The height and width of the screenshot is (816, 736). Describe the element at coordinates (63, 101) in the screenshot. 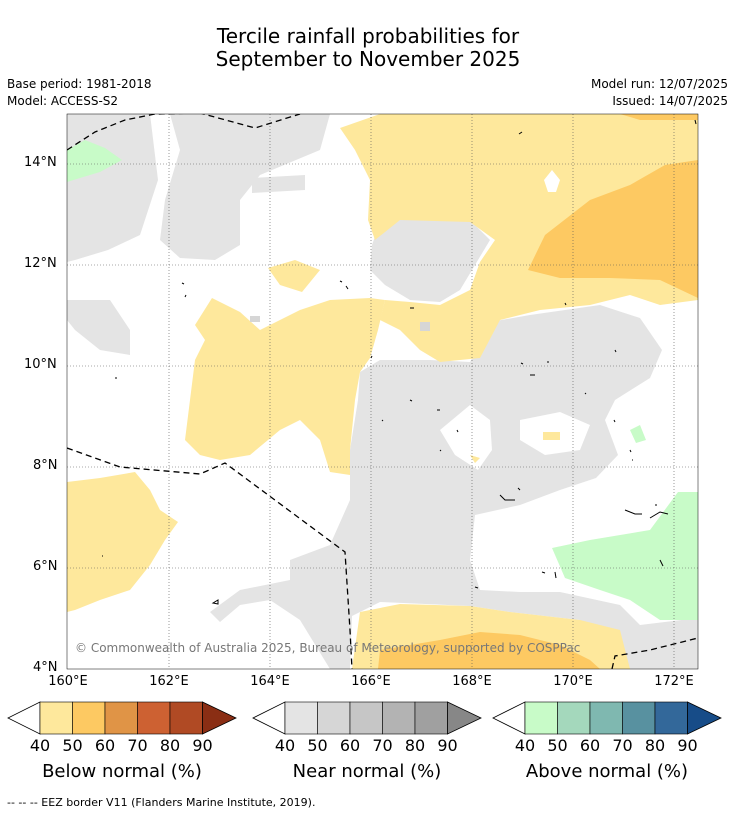

I see `model-text: Model: ACCESS-S2` at that location.